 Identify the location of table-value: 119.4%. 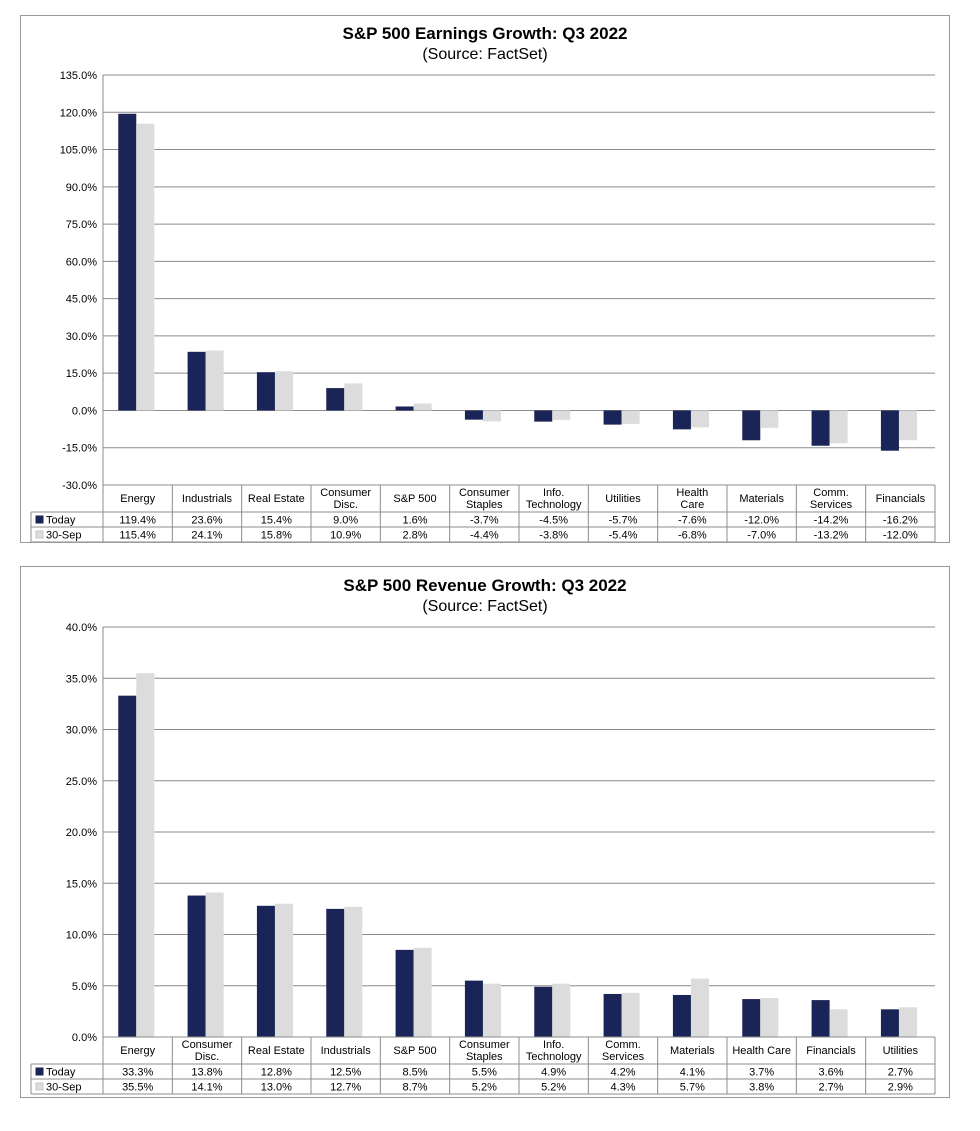
(137, 521).